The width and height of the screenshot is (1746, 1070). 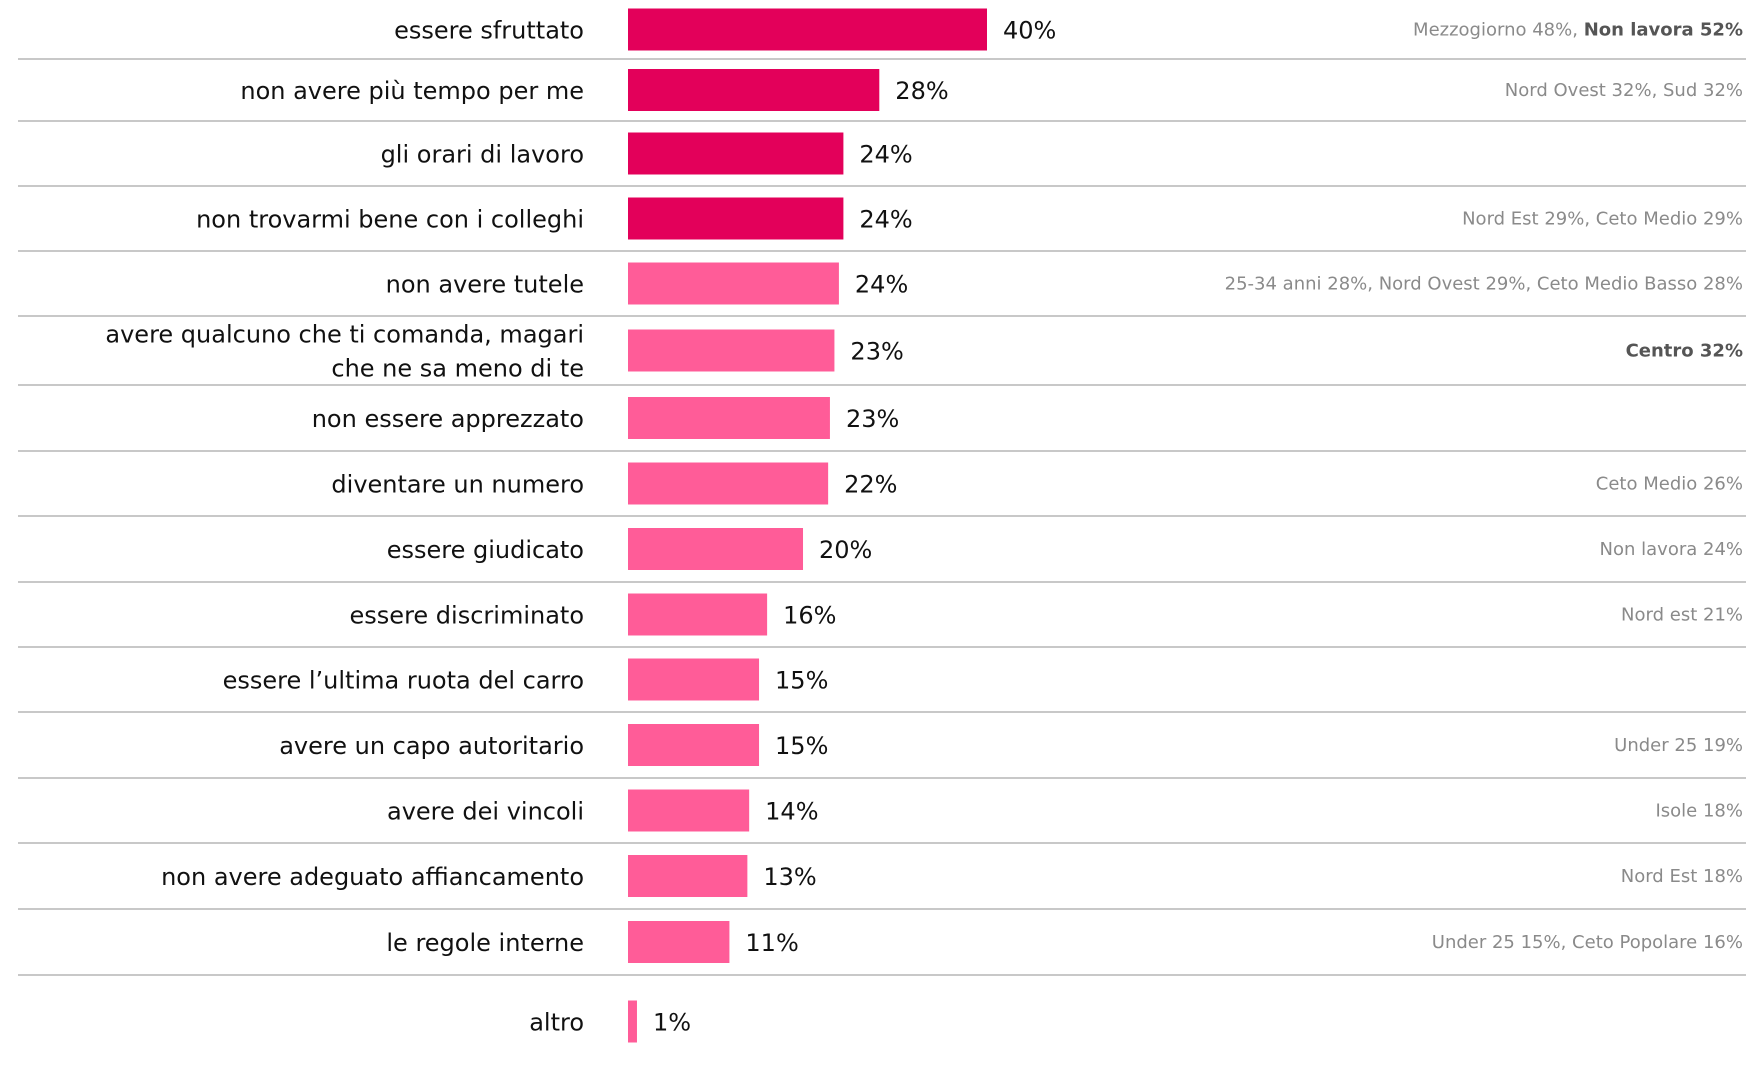 I want to click on value-label: 22%, so click(x=870, y=485).